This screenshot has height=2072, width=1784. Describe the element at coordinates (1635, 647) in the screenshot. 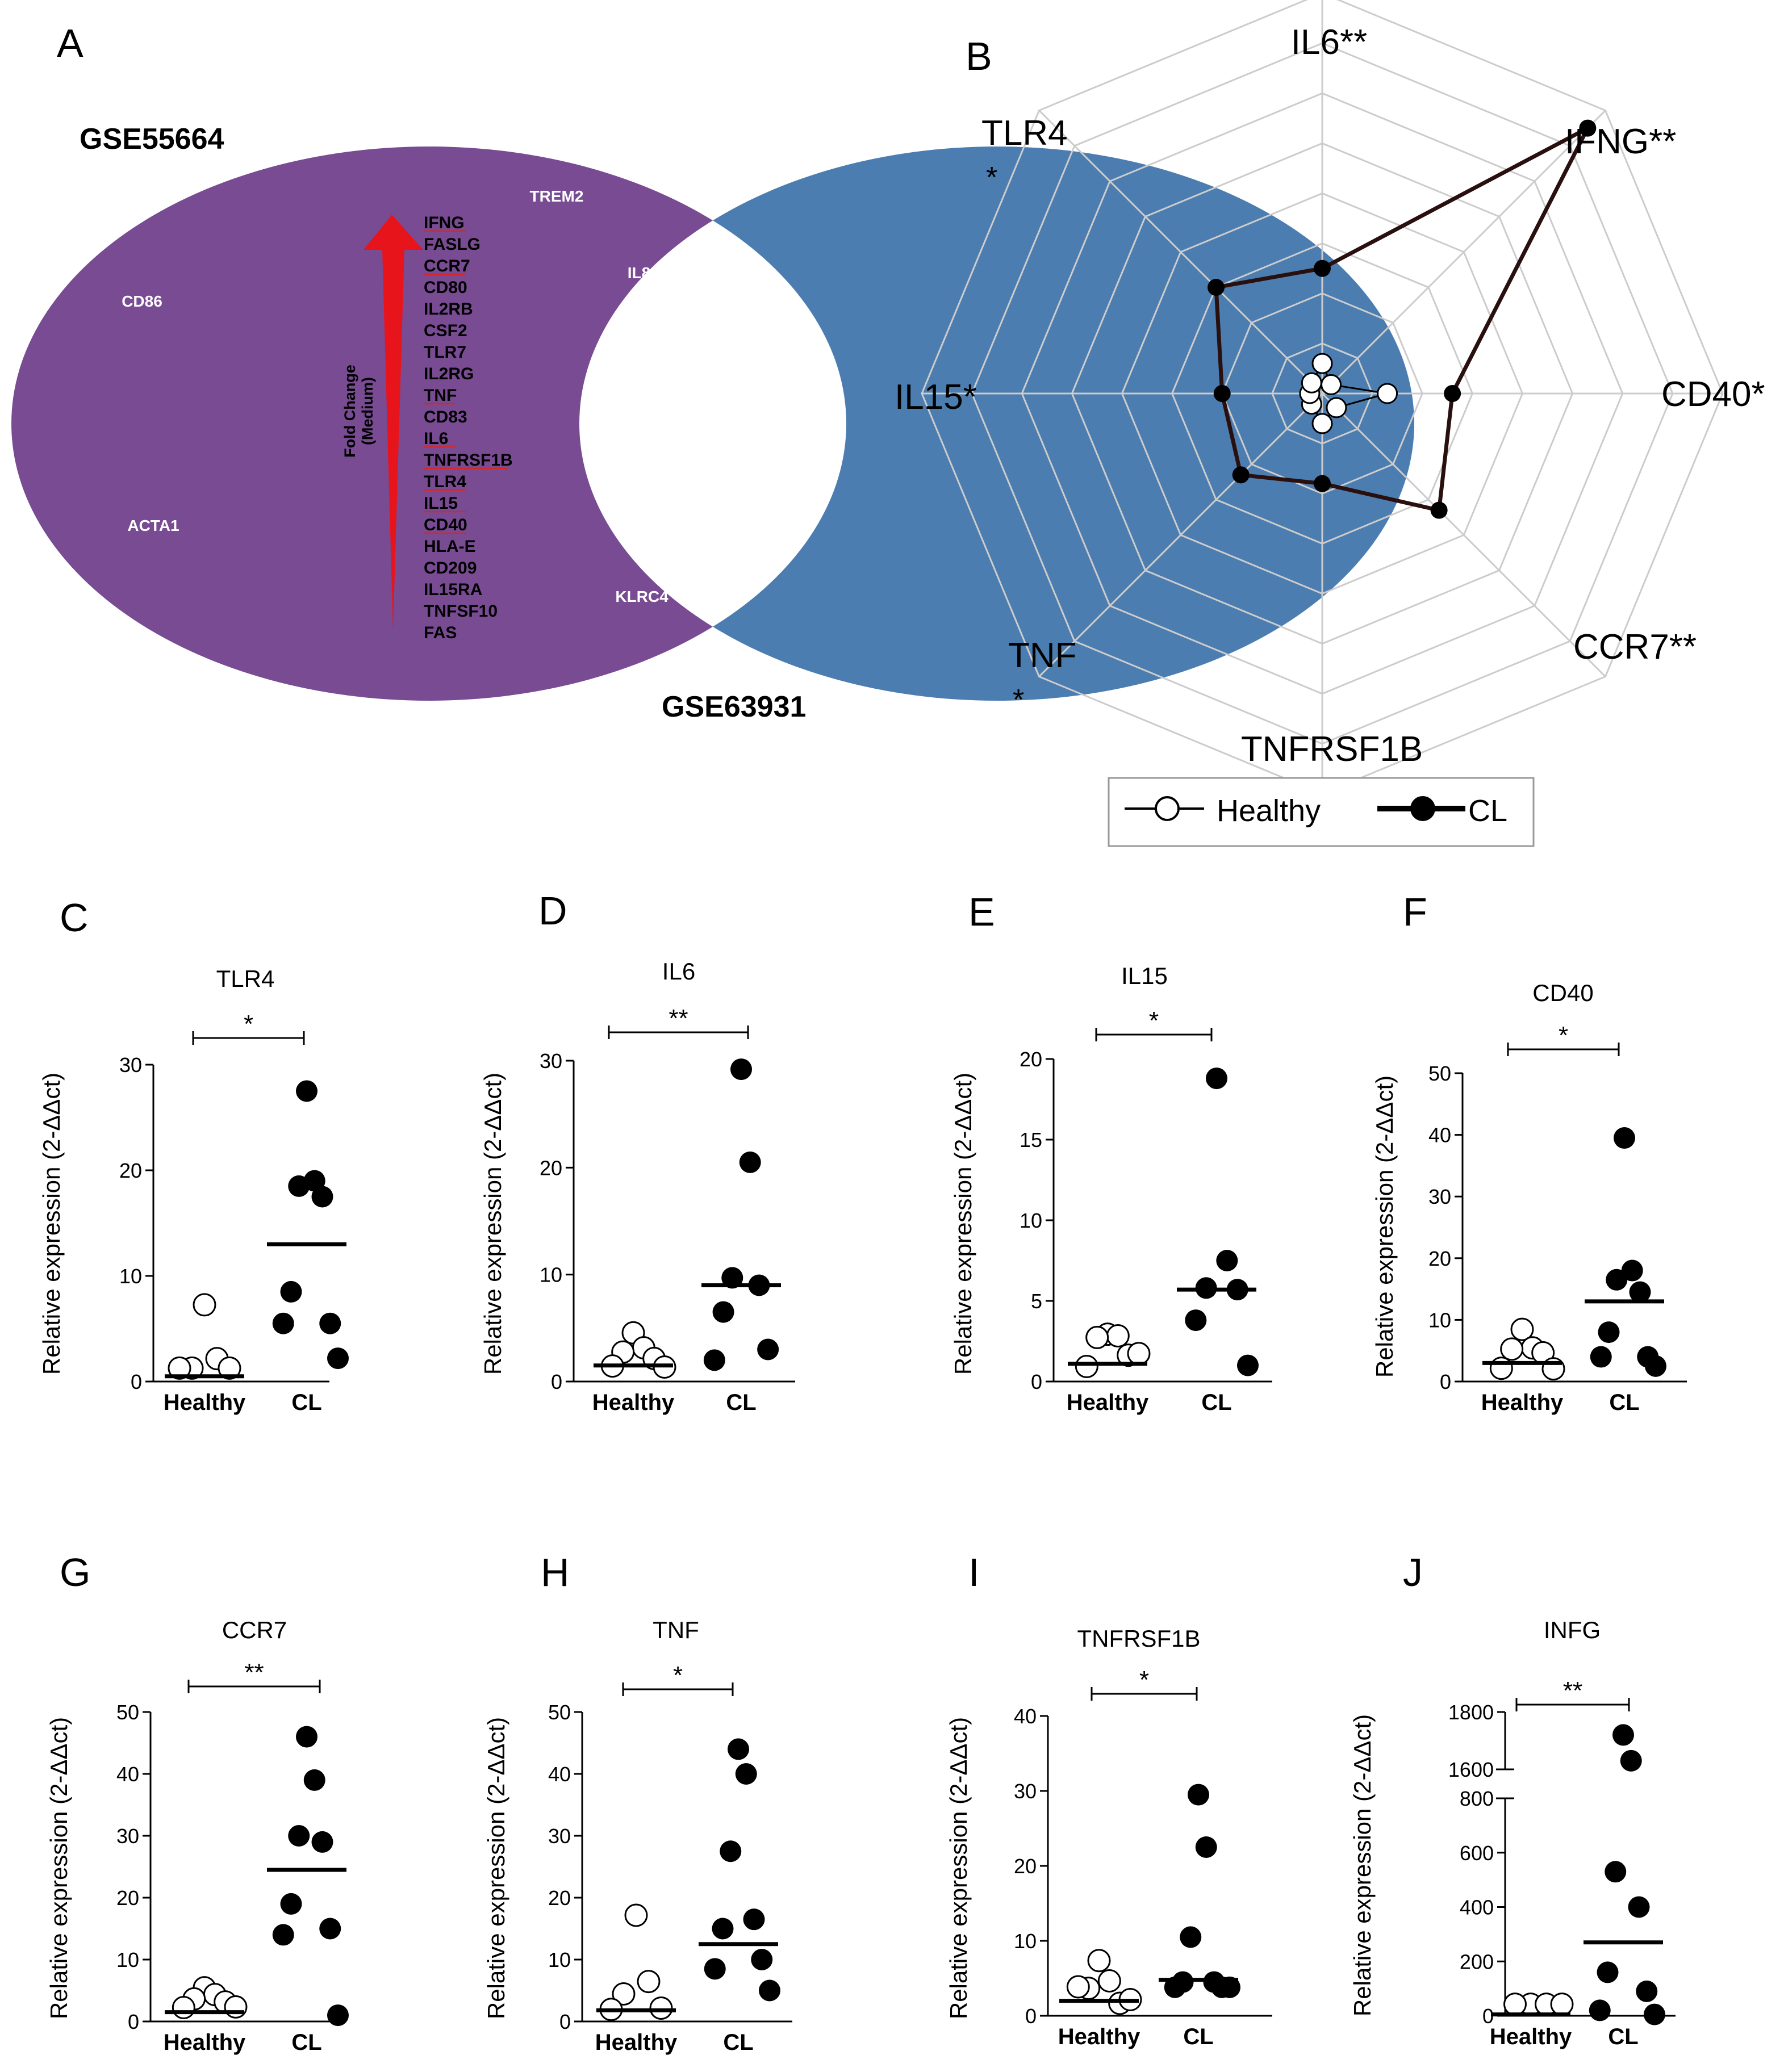

I see `radar-axis-label: CCR7**` at that location.